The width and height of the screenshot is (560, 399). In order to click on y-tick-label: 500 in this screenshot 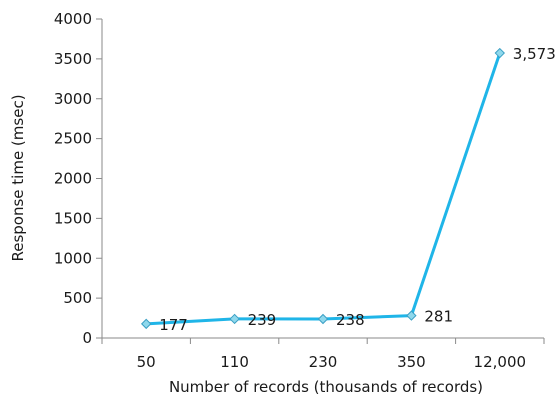, I will do `click(77, 298)`.